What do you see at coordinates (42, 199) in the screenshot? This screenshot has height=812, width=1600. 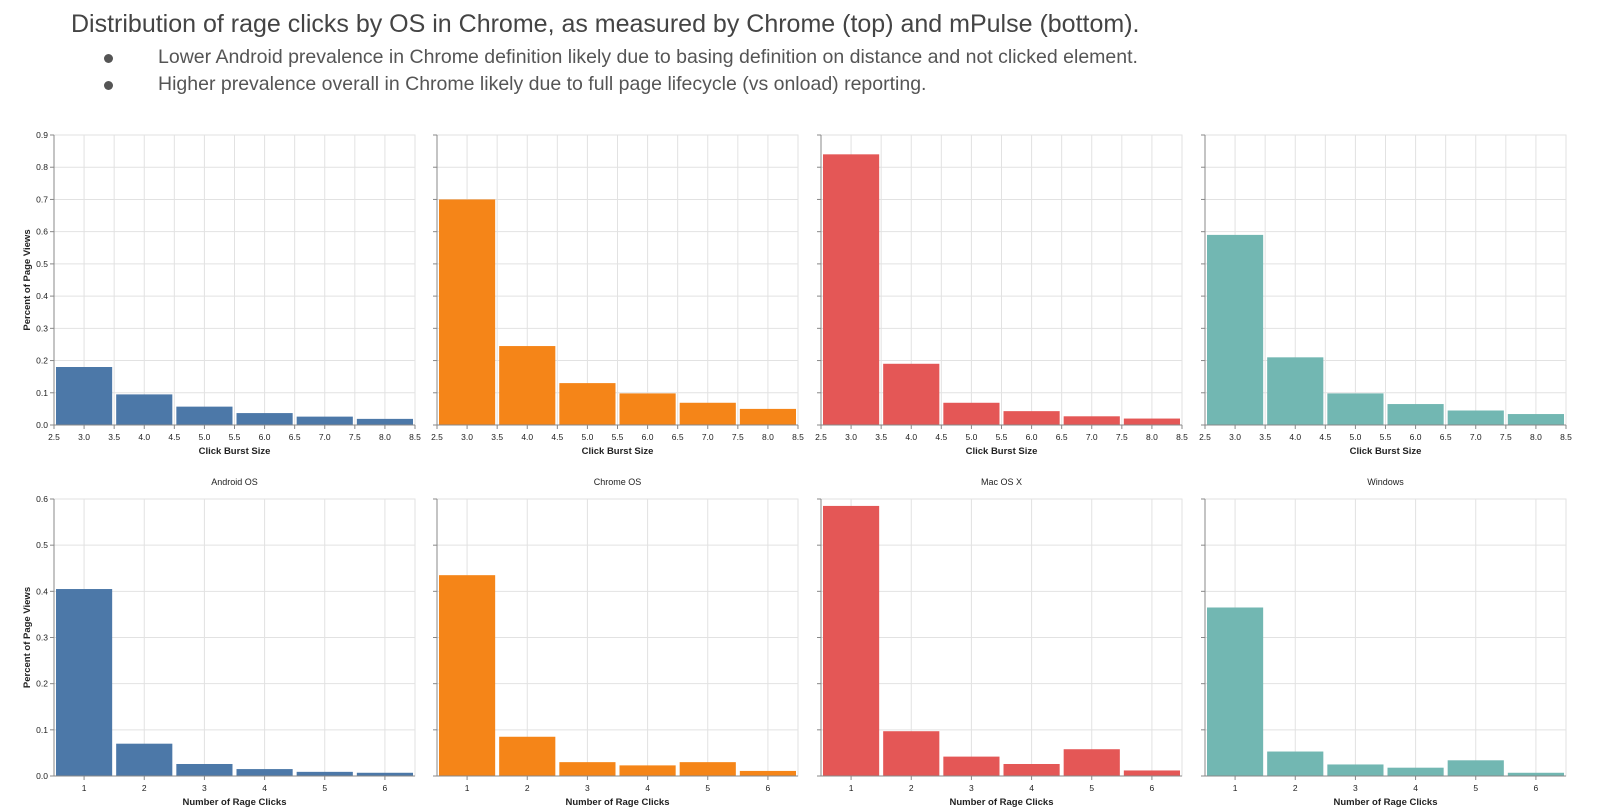 I see `y-tick-label: 0.7` at bounding box center [42, 199].